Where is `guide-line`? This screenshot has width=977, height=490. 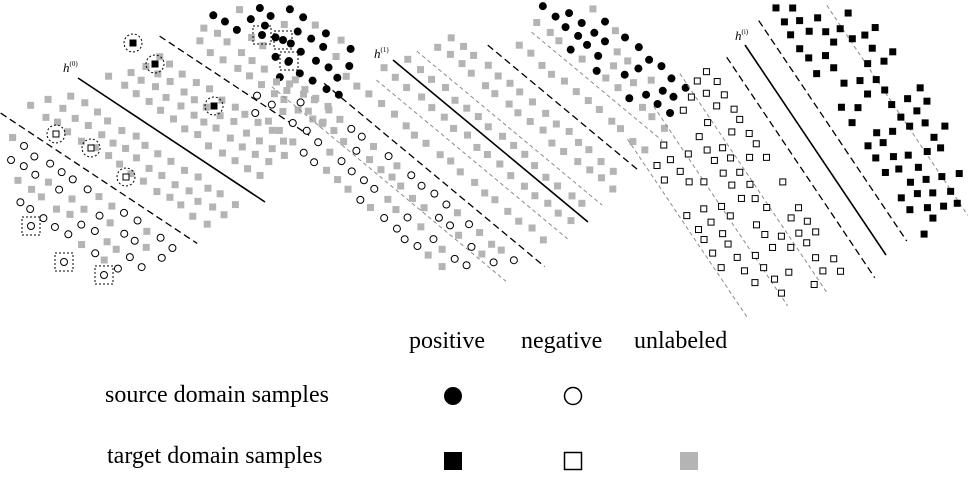 guide-line is located at coordinates (897, 110).